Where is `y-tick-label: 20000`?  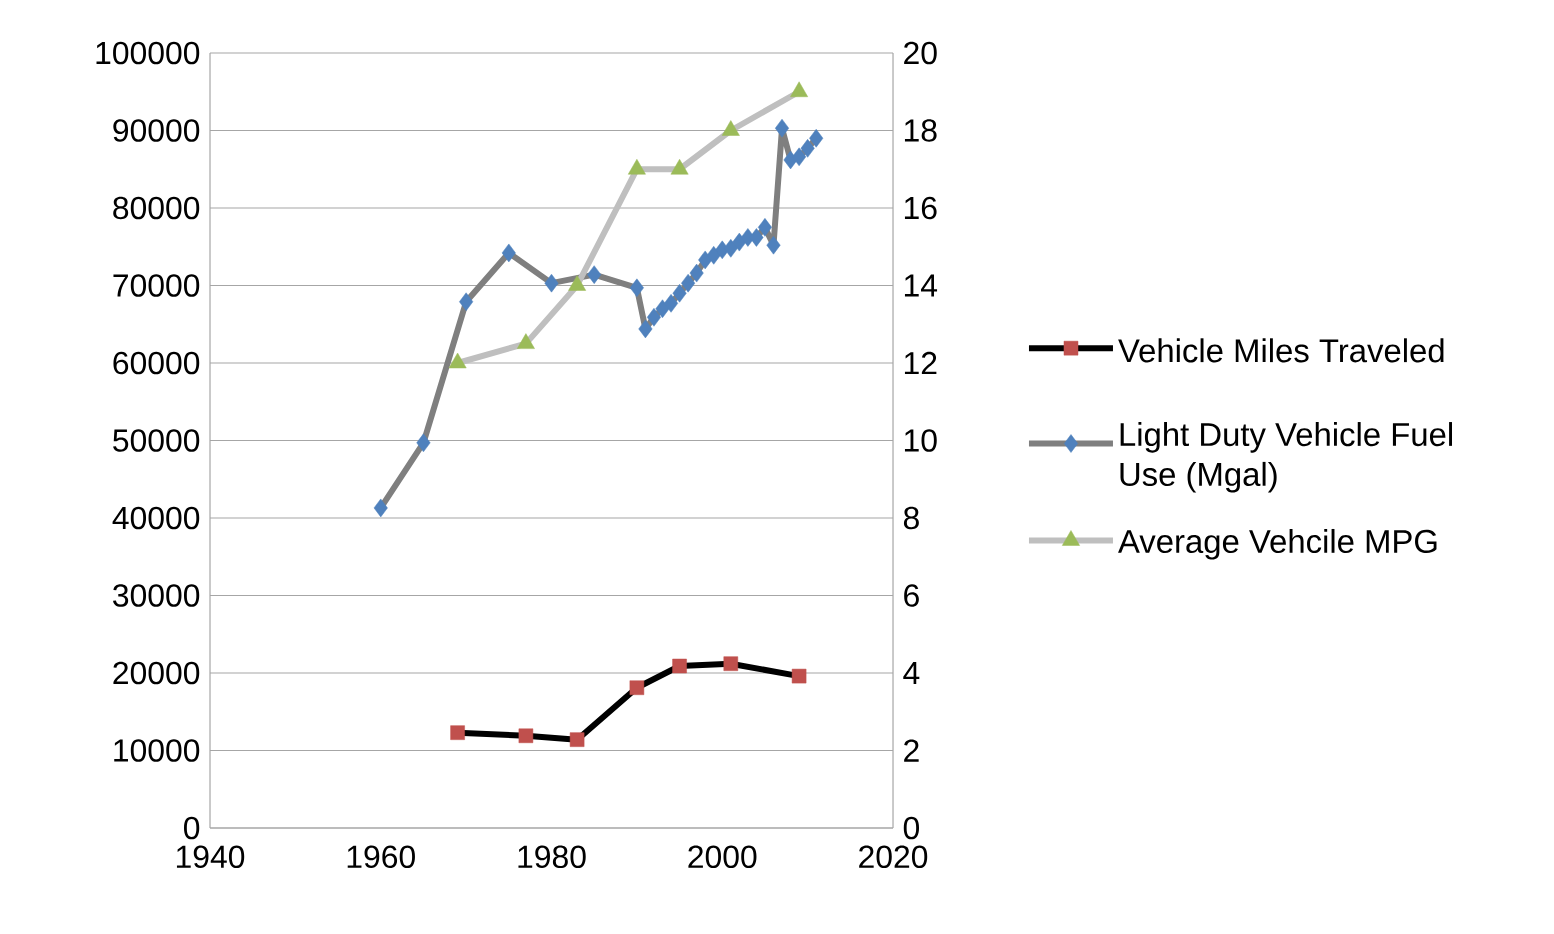
y-tick-label: 20000 is located at coordinates (156, 673).